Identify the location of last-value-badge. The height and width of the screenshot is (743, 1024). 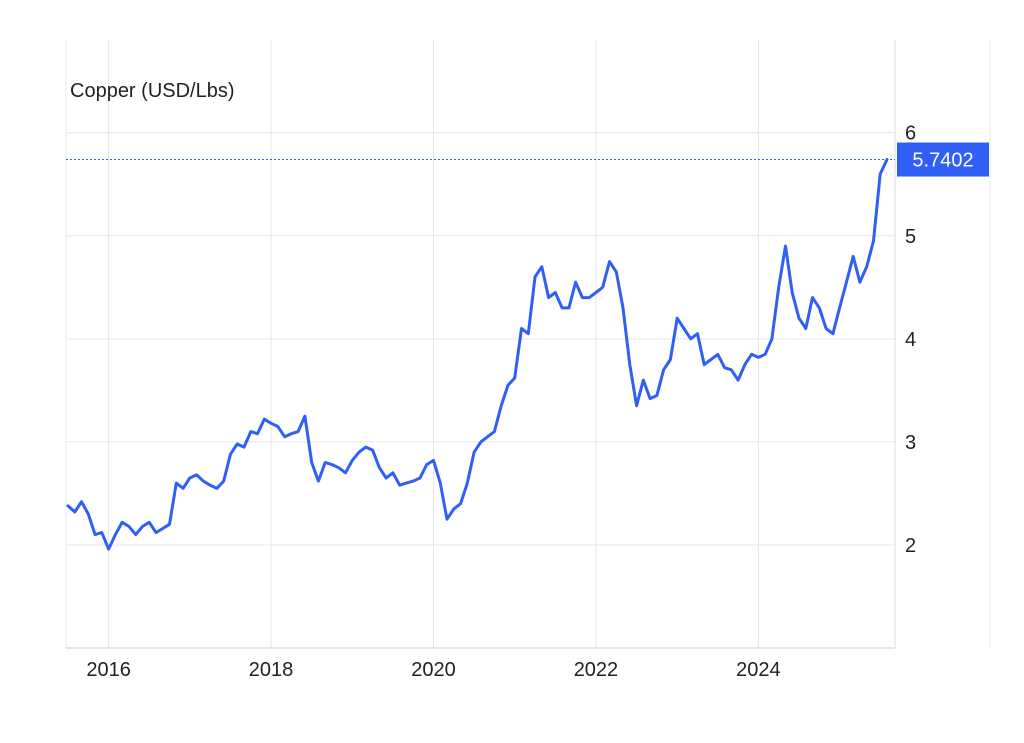
(943, 159).